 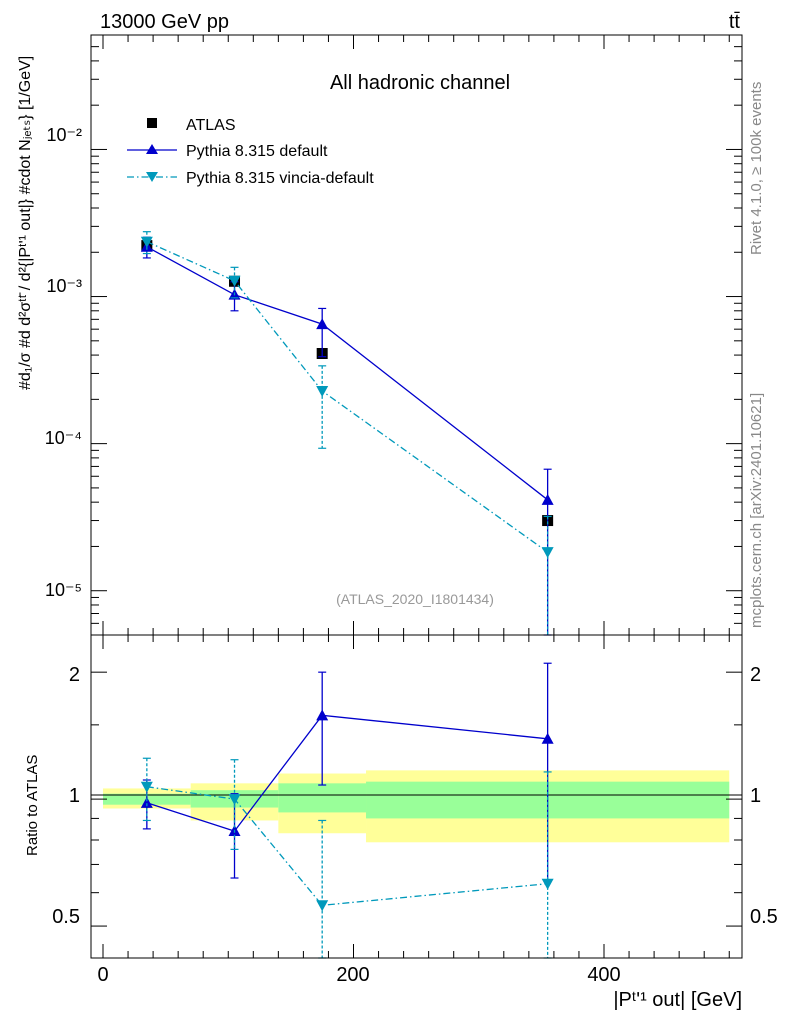 I want to click on legend-default-label: Pythia 8.315 default, so click(x=257, y=151).